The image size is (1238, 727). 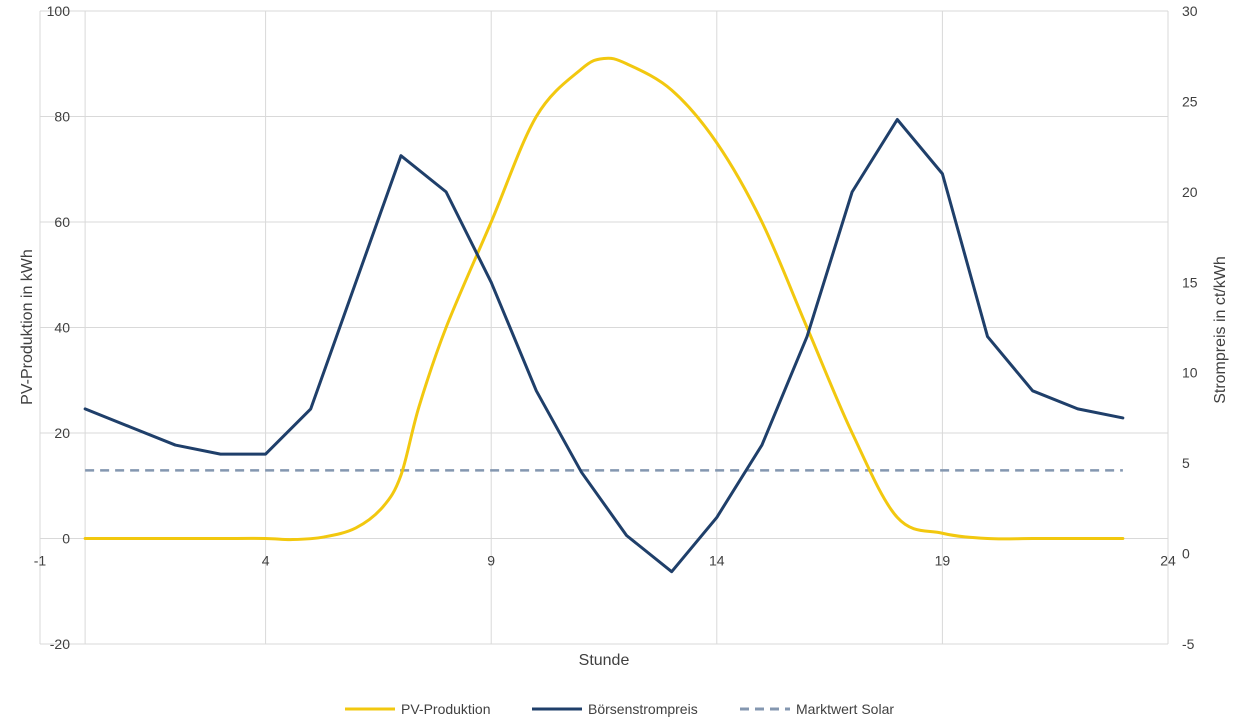 What do you see at coordinates (40, 561) in the screenshot?
I see `x-tick-label: -1` at bounding box center [40, 561].